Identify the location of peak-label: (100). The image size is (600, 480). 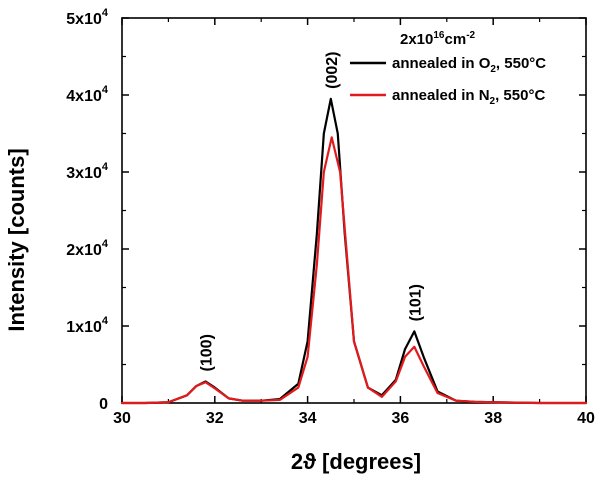
(207, 352).